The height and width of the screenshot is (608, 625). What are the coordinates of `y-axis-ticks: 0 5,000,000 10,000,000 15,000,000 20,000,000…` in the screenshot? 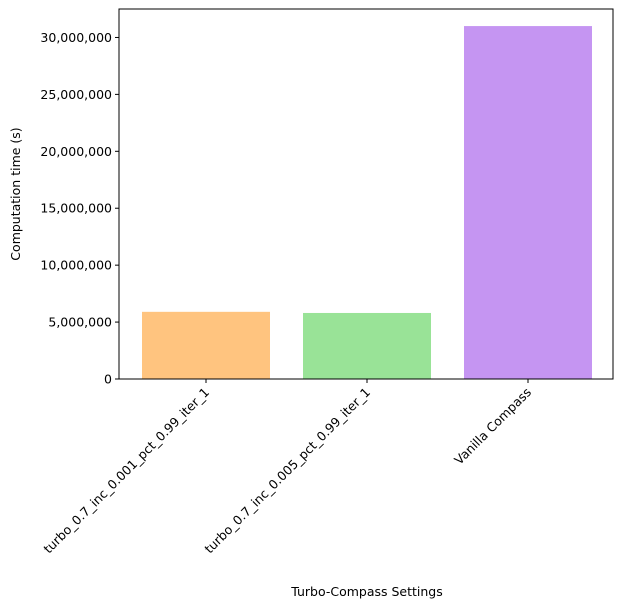 It's located at (79, 208).